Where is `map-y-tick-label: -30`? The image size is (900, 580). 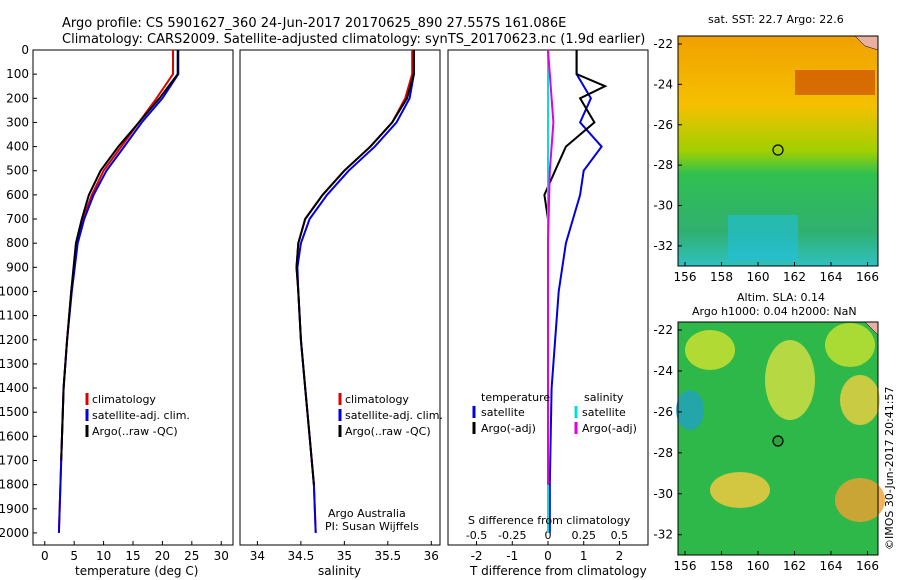 map-y-tick-label: -30 is located at coordinates (663, 494).